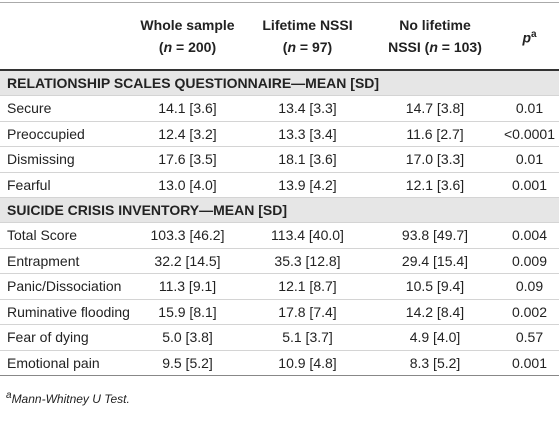 This screenshot has width=559, height=439. Describe the element at coordinates (529, 312) in the screenshot. I see `cell: 0.002` at that location.